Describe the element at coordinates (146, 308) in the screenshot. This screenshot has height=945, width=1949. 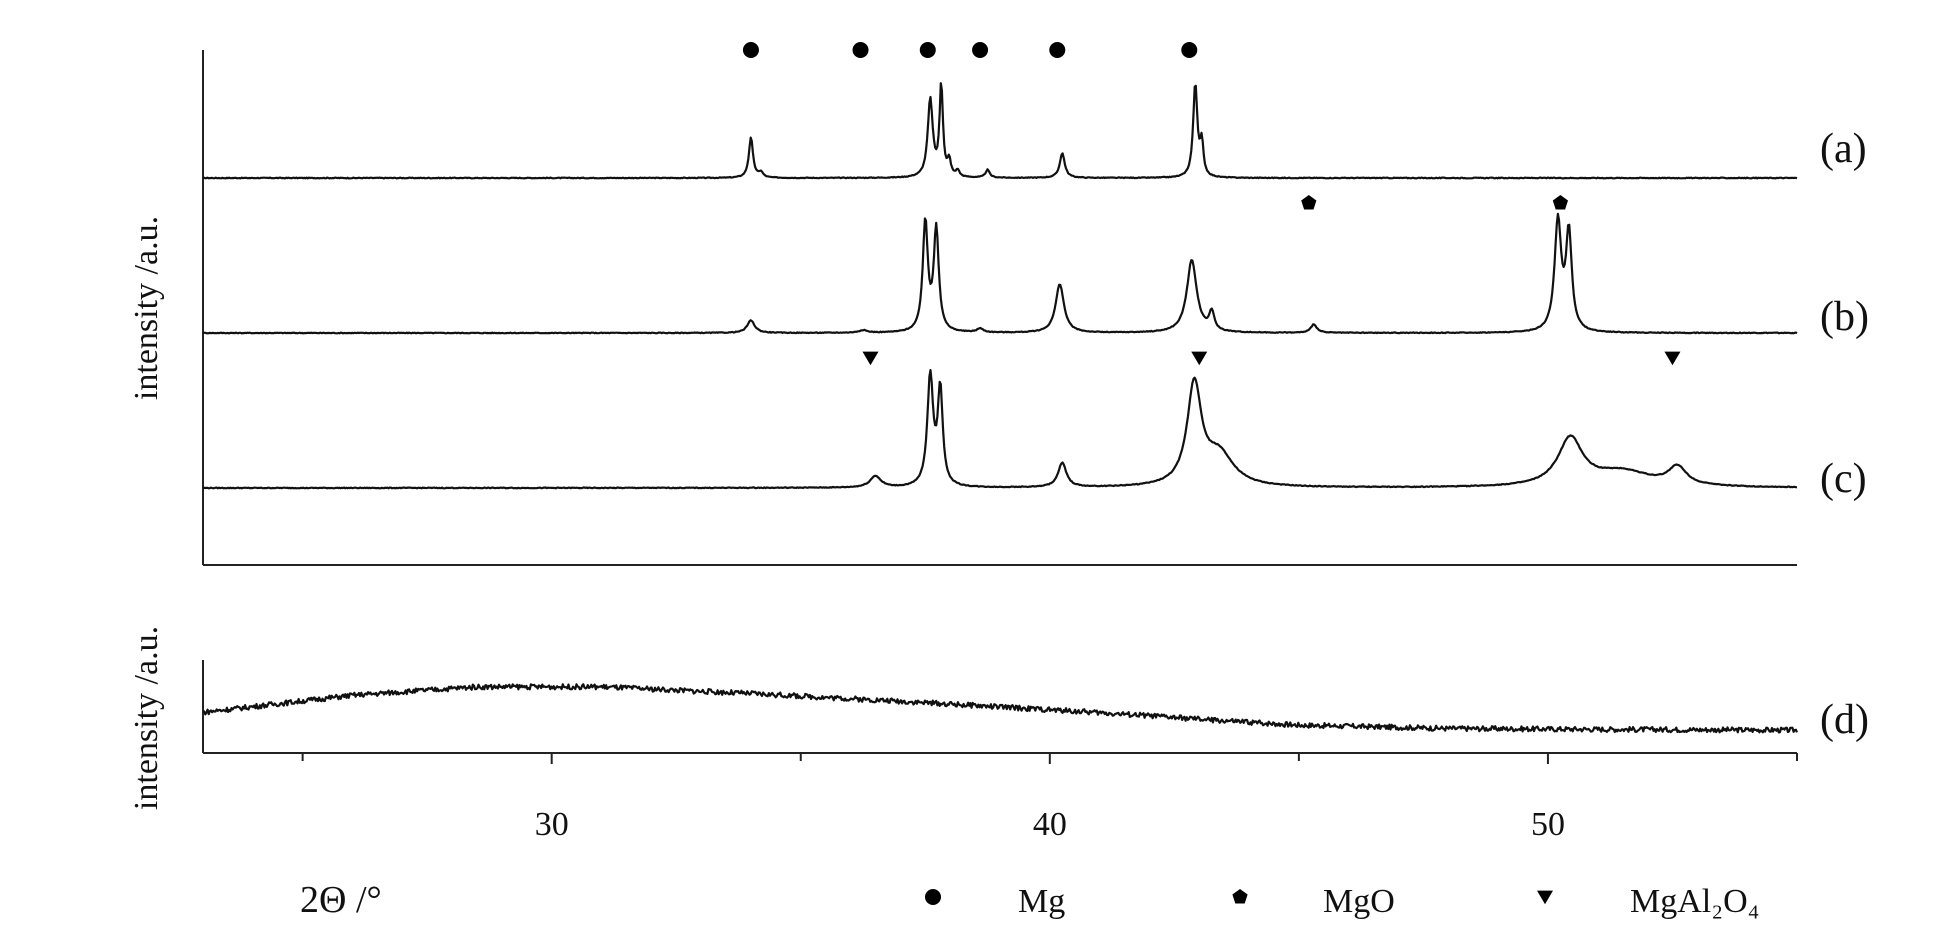
I see `upper-panel-y-label: intensity /a.u.` at that location.